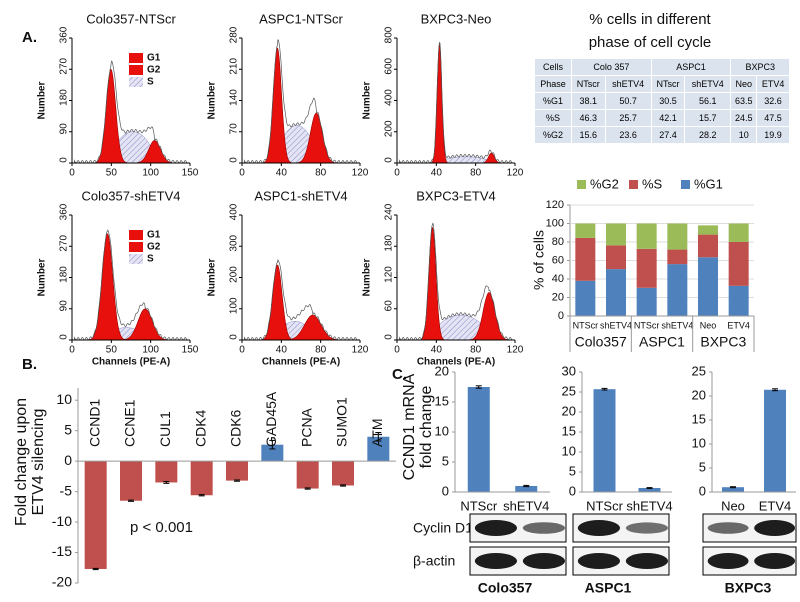 The width and height of the screenshot is (800, 602). What do you see at coordinates (588, 118) in the screenshot?
I see `table-cell: 46.3` at bounding box center [588, 118].